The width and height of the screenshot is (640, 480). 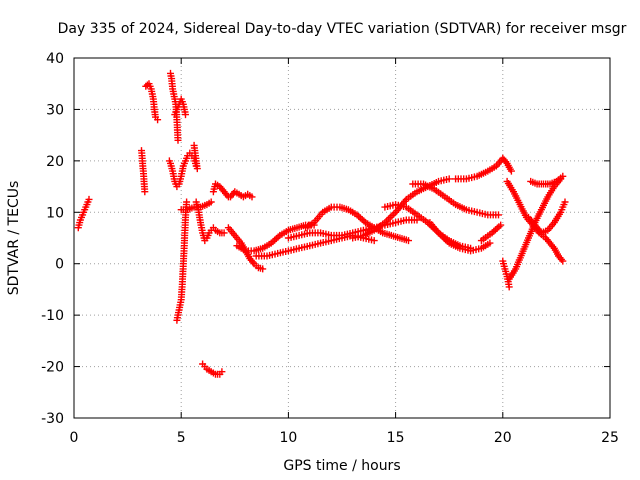 I want to click on y-tick-label: 0, so click(x=59, y=265).